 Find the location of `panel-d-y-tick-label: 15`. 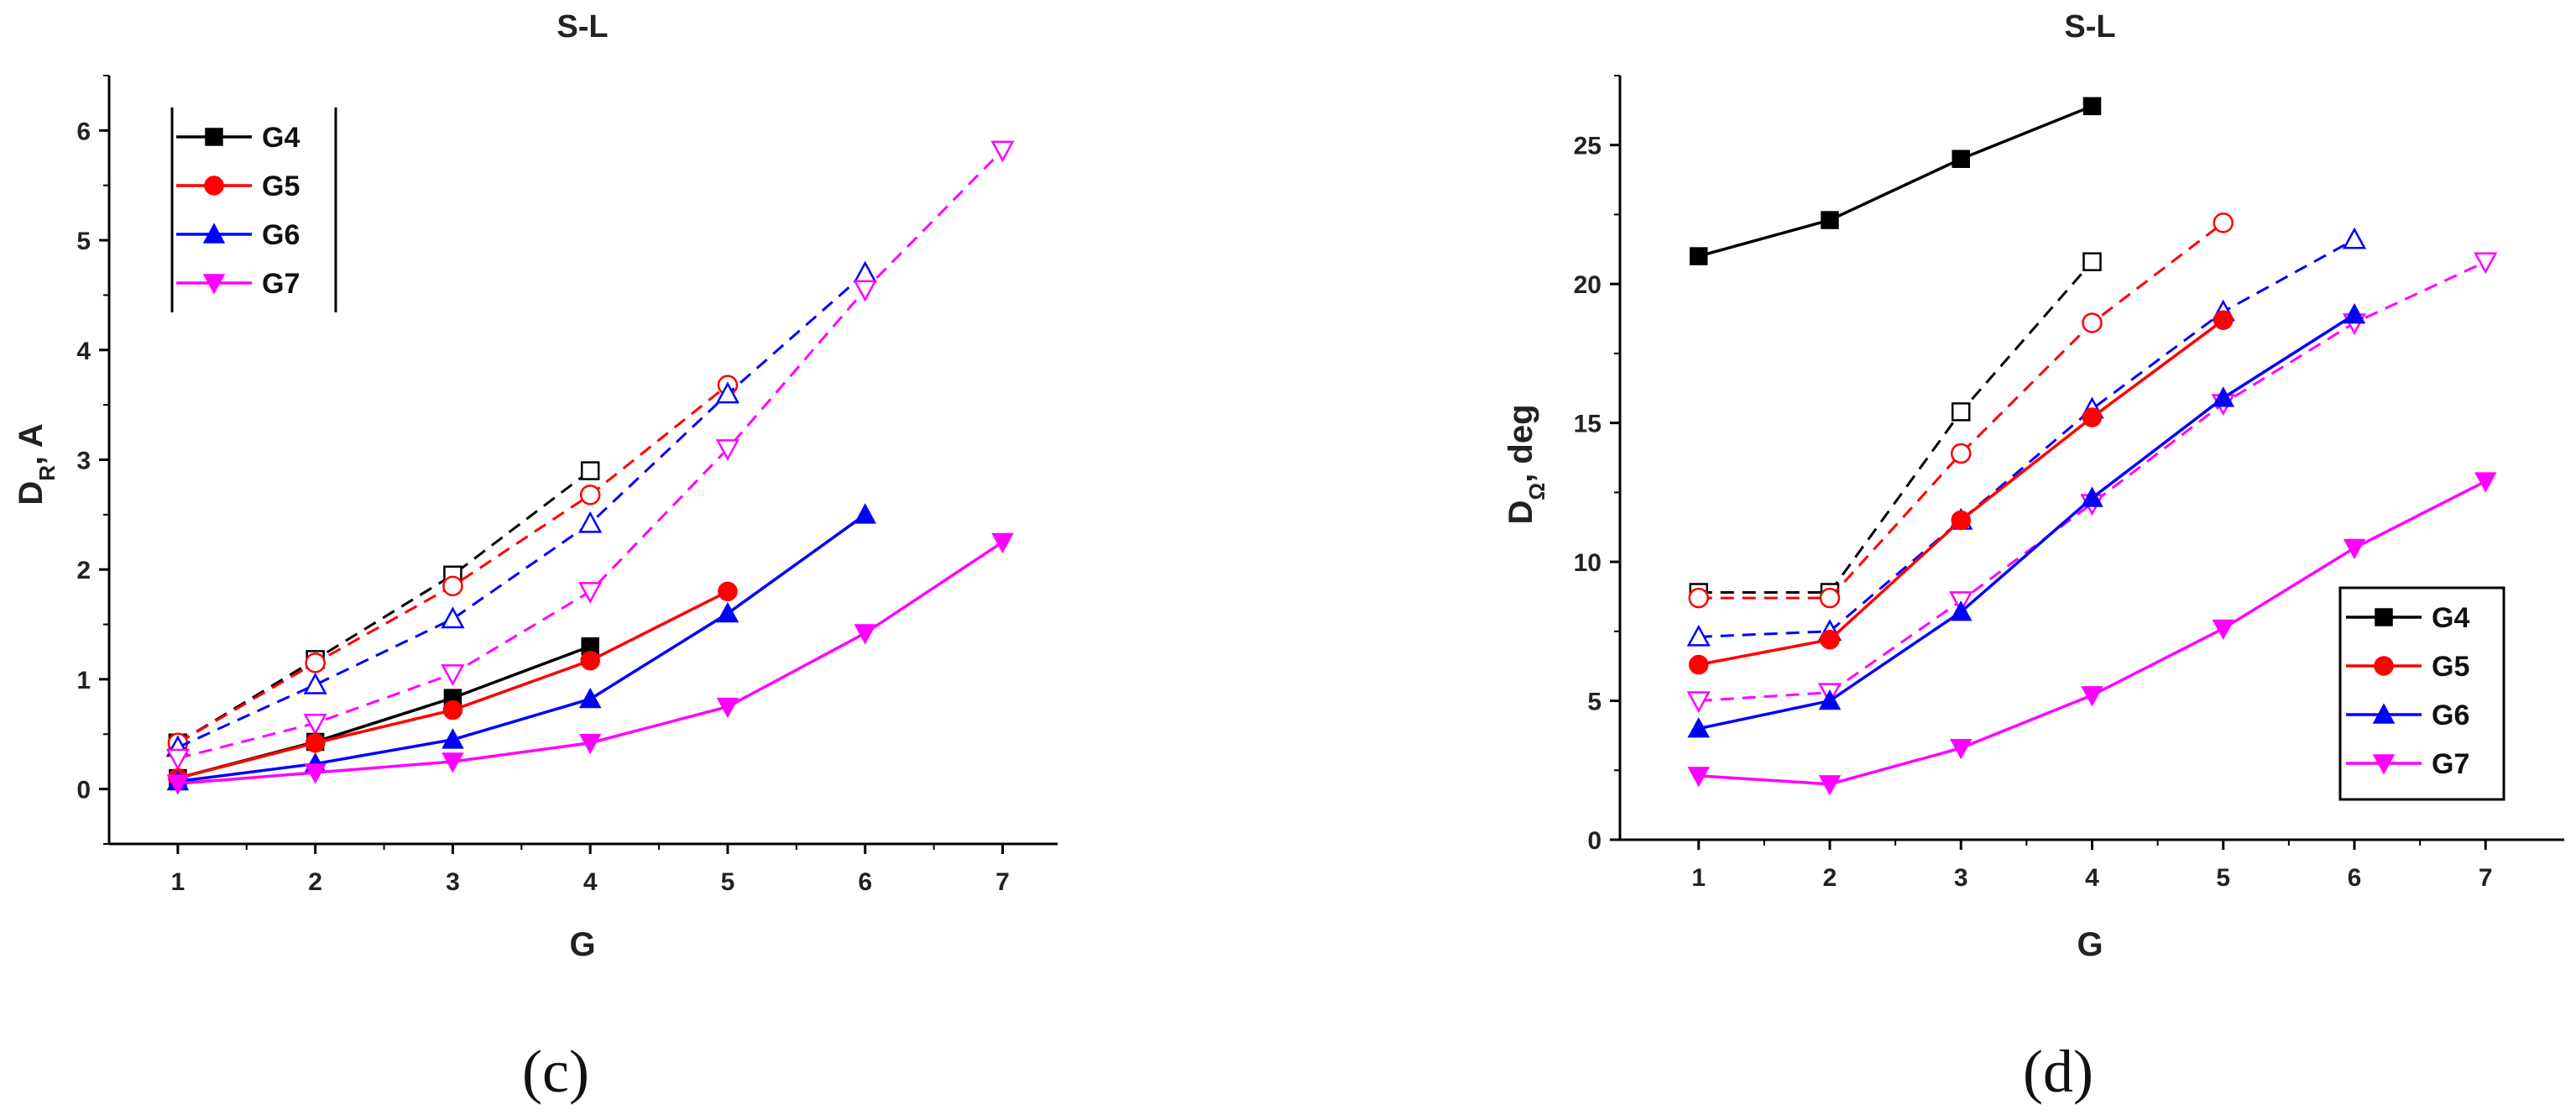

panel-d-y-tick-label: 15 is located at coordinates (1588, 425).